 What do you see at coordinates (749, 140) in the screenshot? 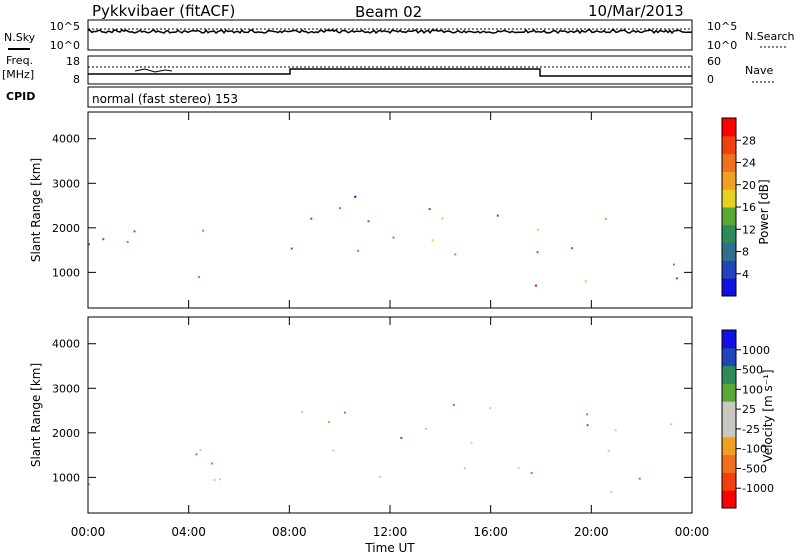
I see `colorbar-tick-label: 28` at bounding box center [749, 140].